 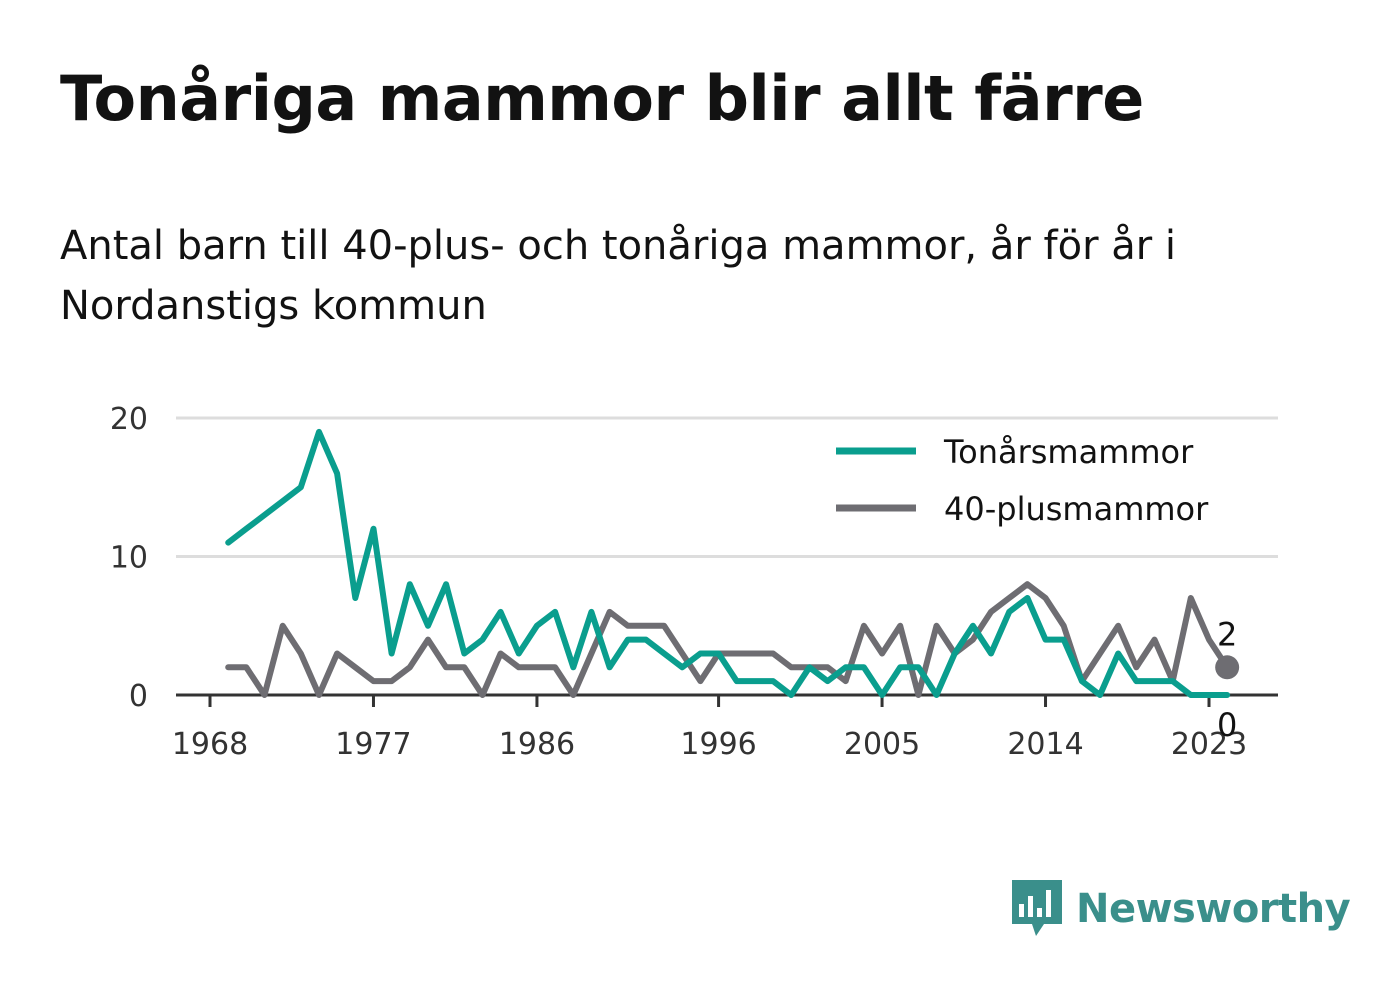 I want to click on end-value-label: 2, so click(x=1227, y=634).